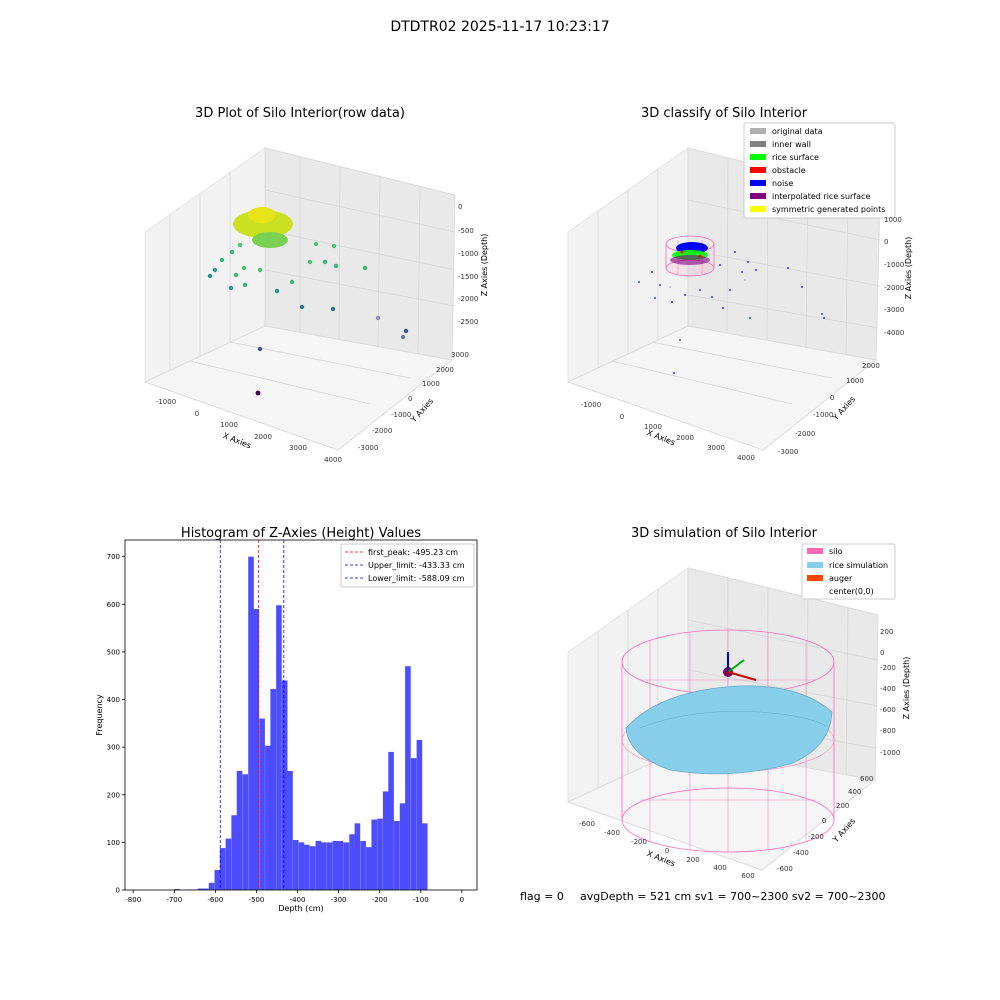  What do you see at coordinates (758, 196) in the screenshot?
I see `legend-swatch-interpolated` at bounding box center [758, 196].